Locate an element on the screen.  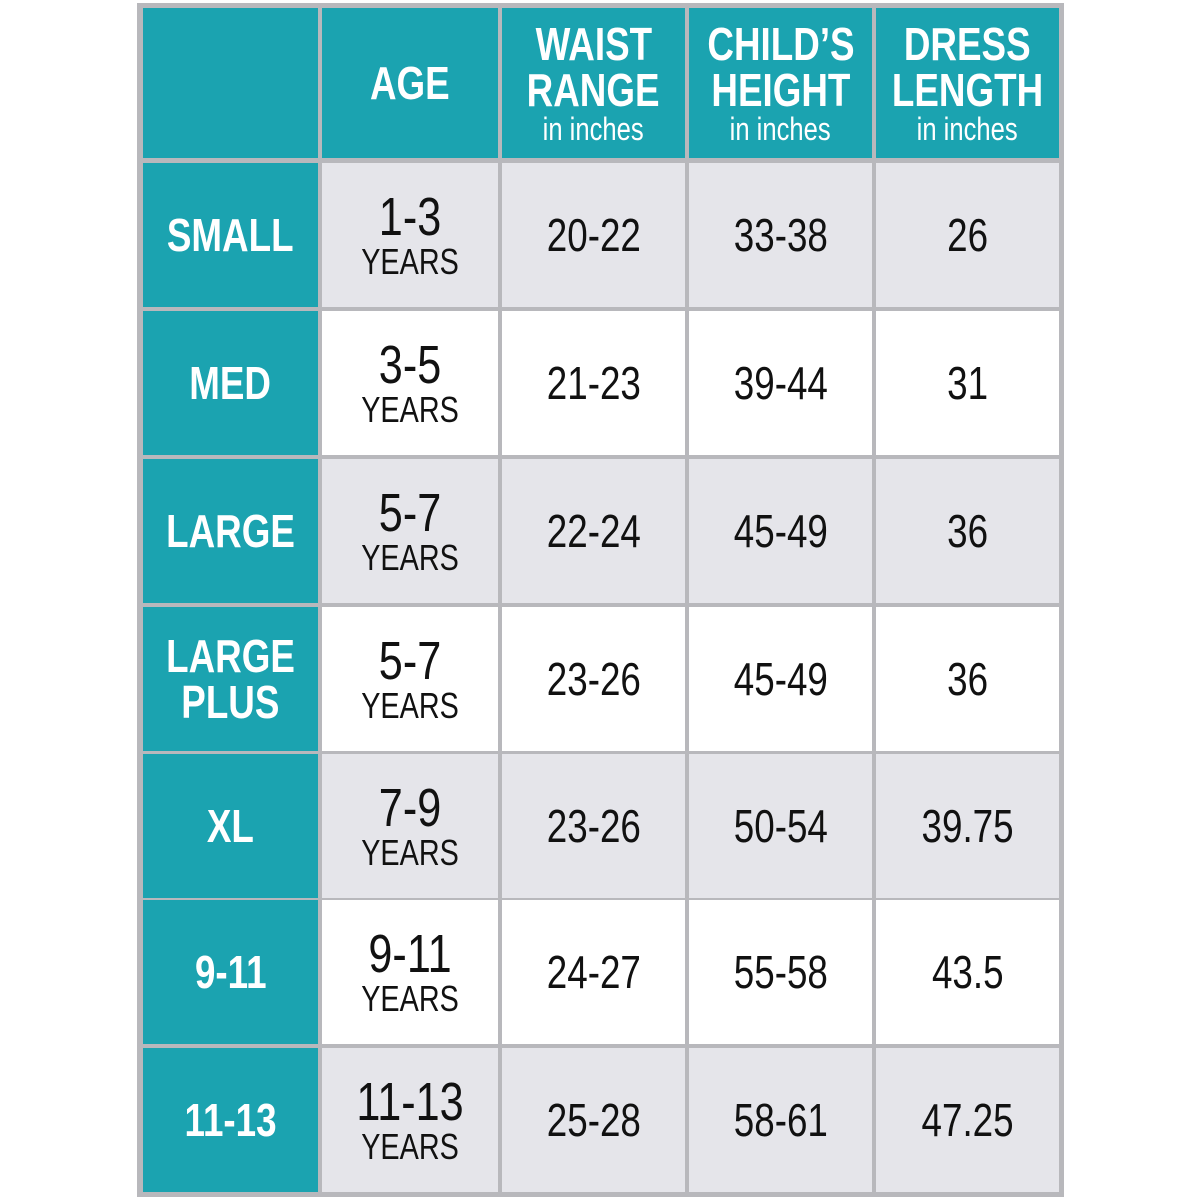
length-cell: 47.25 is located at coordinates (967, 1120).